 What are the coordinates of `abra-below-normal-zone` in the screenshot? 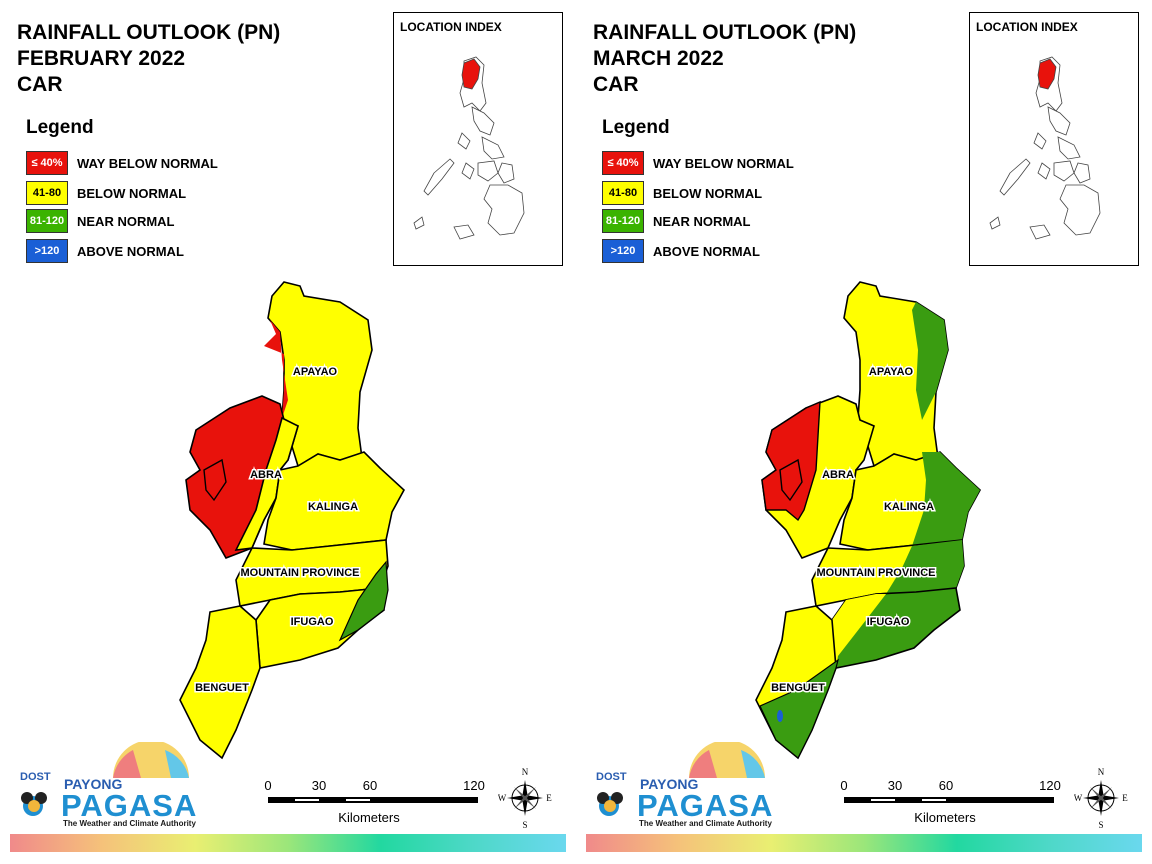 It's located at (266, 483).